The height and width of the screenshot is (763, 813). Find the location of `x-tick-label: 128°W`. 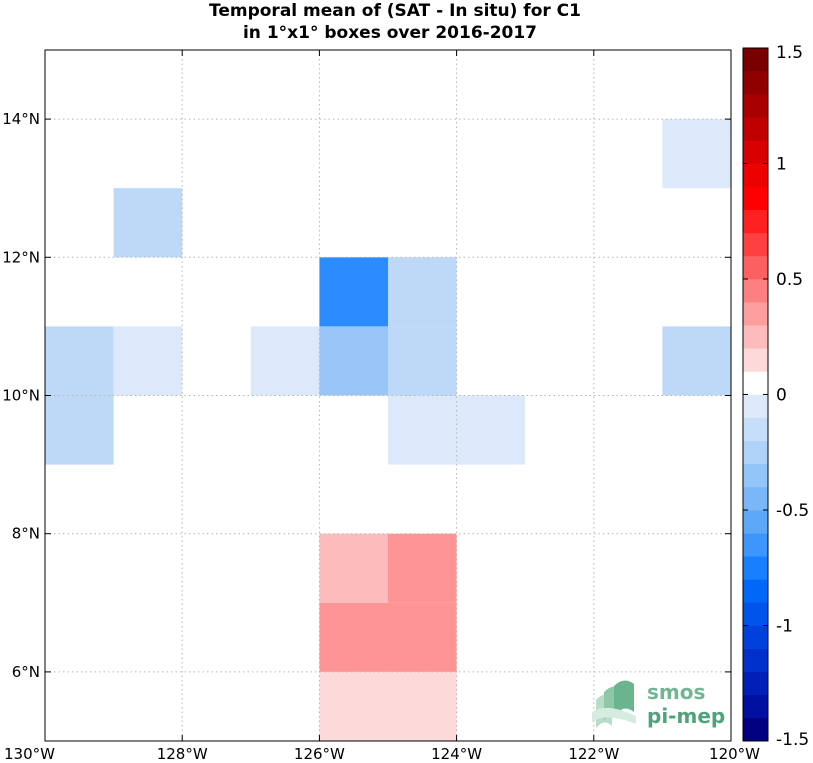

x-tick-label: 128°W is located at coordinates (182, 754).